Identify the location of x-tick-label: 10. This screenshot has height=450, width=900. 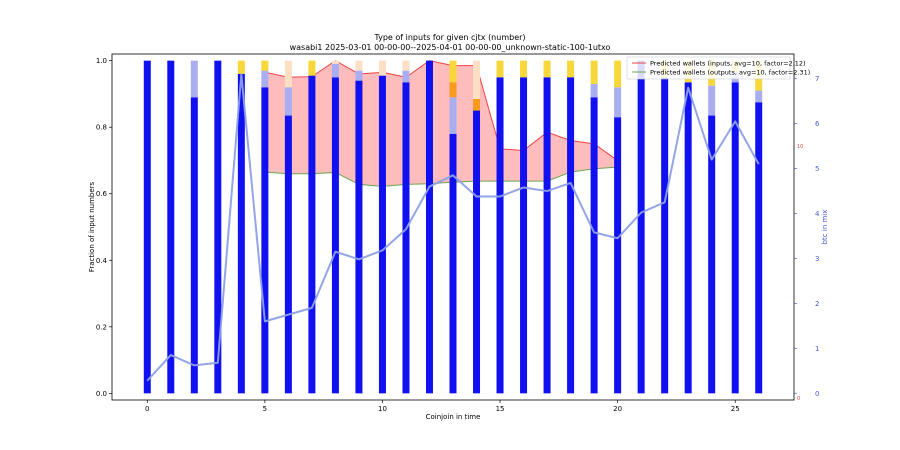
(382, 409).